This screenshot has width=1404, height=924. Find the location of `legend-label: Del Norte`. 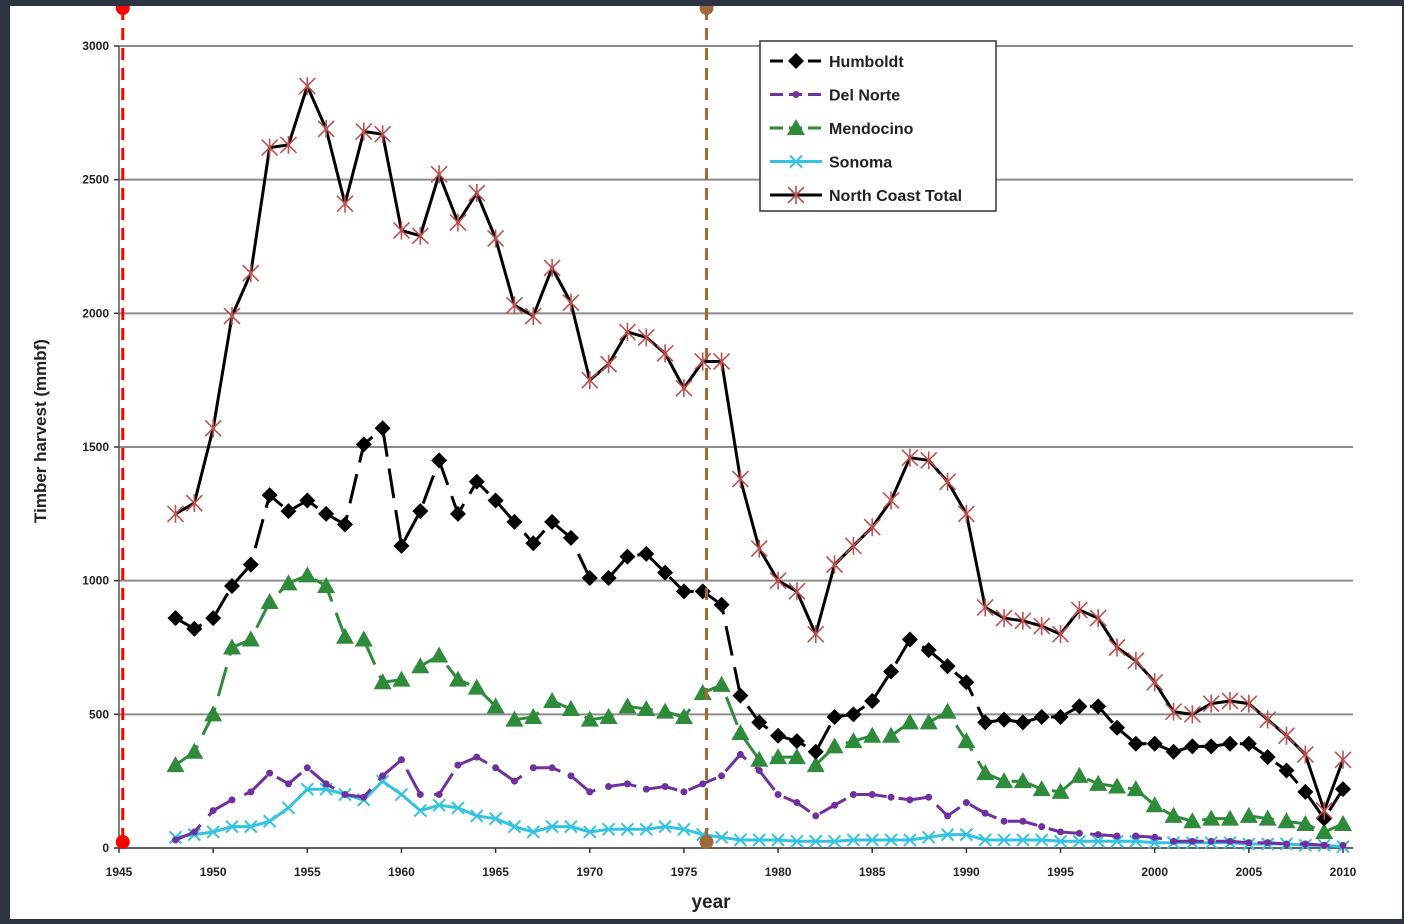

legend-label: Del Norte is located at coordinates (864, 96).